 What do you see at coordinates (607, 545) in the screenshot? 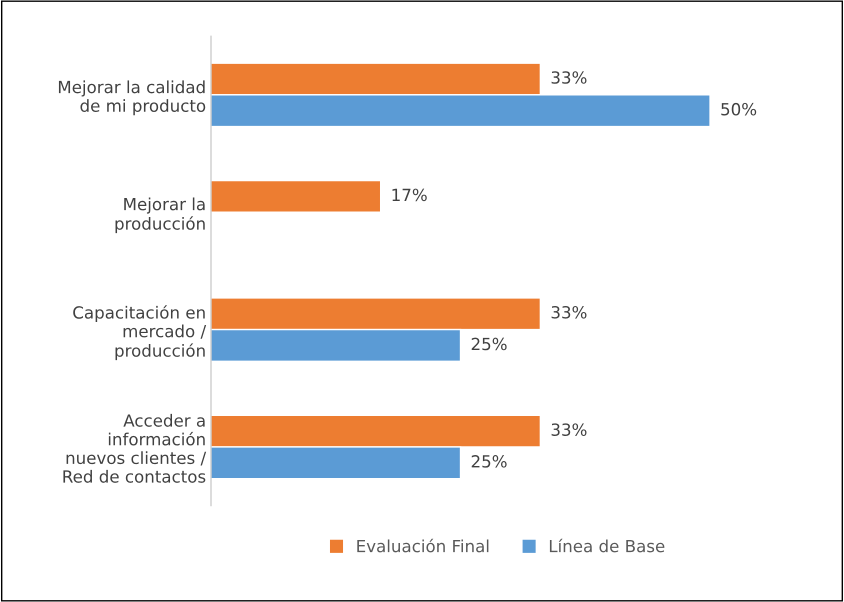
I see `legend-label: Línea de Base` at bounding box center [607, 545].